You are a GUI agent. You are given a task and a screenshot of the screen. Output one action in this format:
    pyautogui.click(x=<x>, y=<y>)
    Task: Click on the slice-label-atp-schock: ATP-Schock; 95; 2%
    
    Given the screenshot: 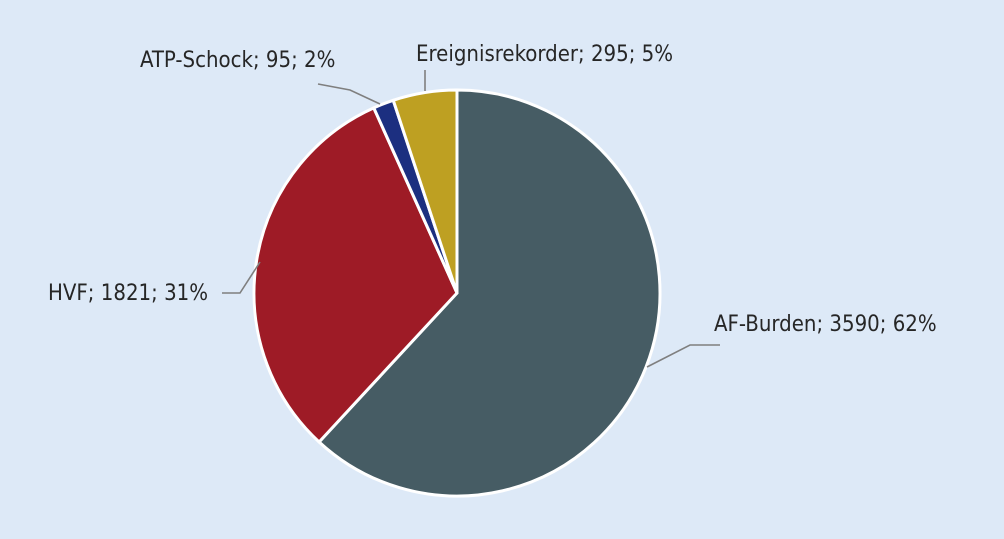 What is the action you would take?
    pyautogui.click(x=237, y=60)
    